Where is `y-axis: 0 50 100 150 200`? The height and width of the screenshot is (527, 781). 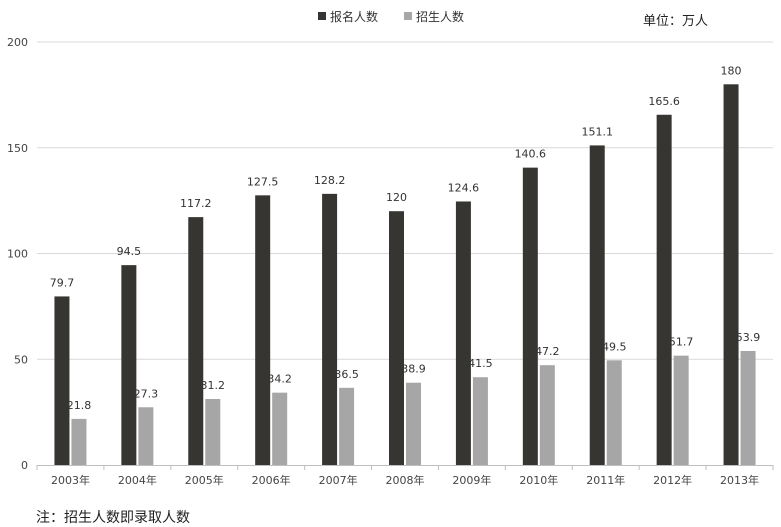
y-axis: 0 50 100 150 200 is located at coordinates (17, 254).